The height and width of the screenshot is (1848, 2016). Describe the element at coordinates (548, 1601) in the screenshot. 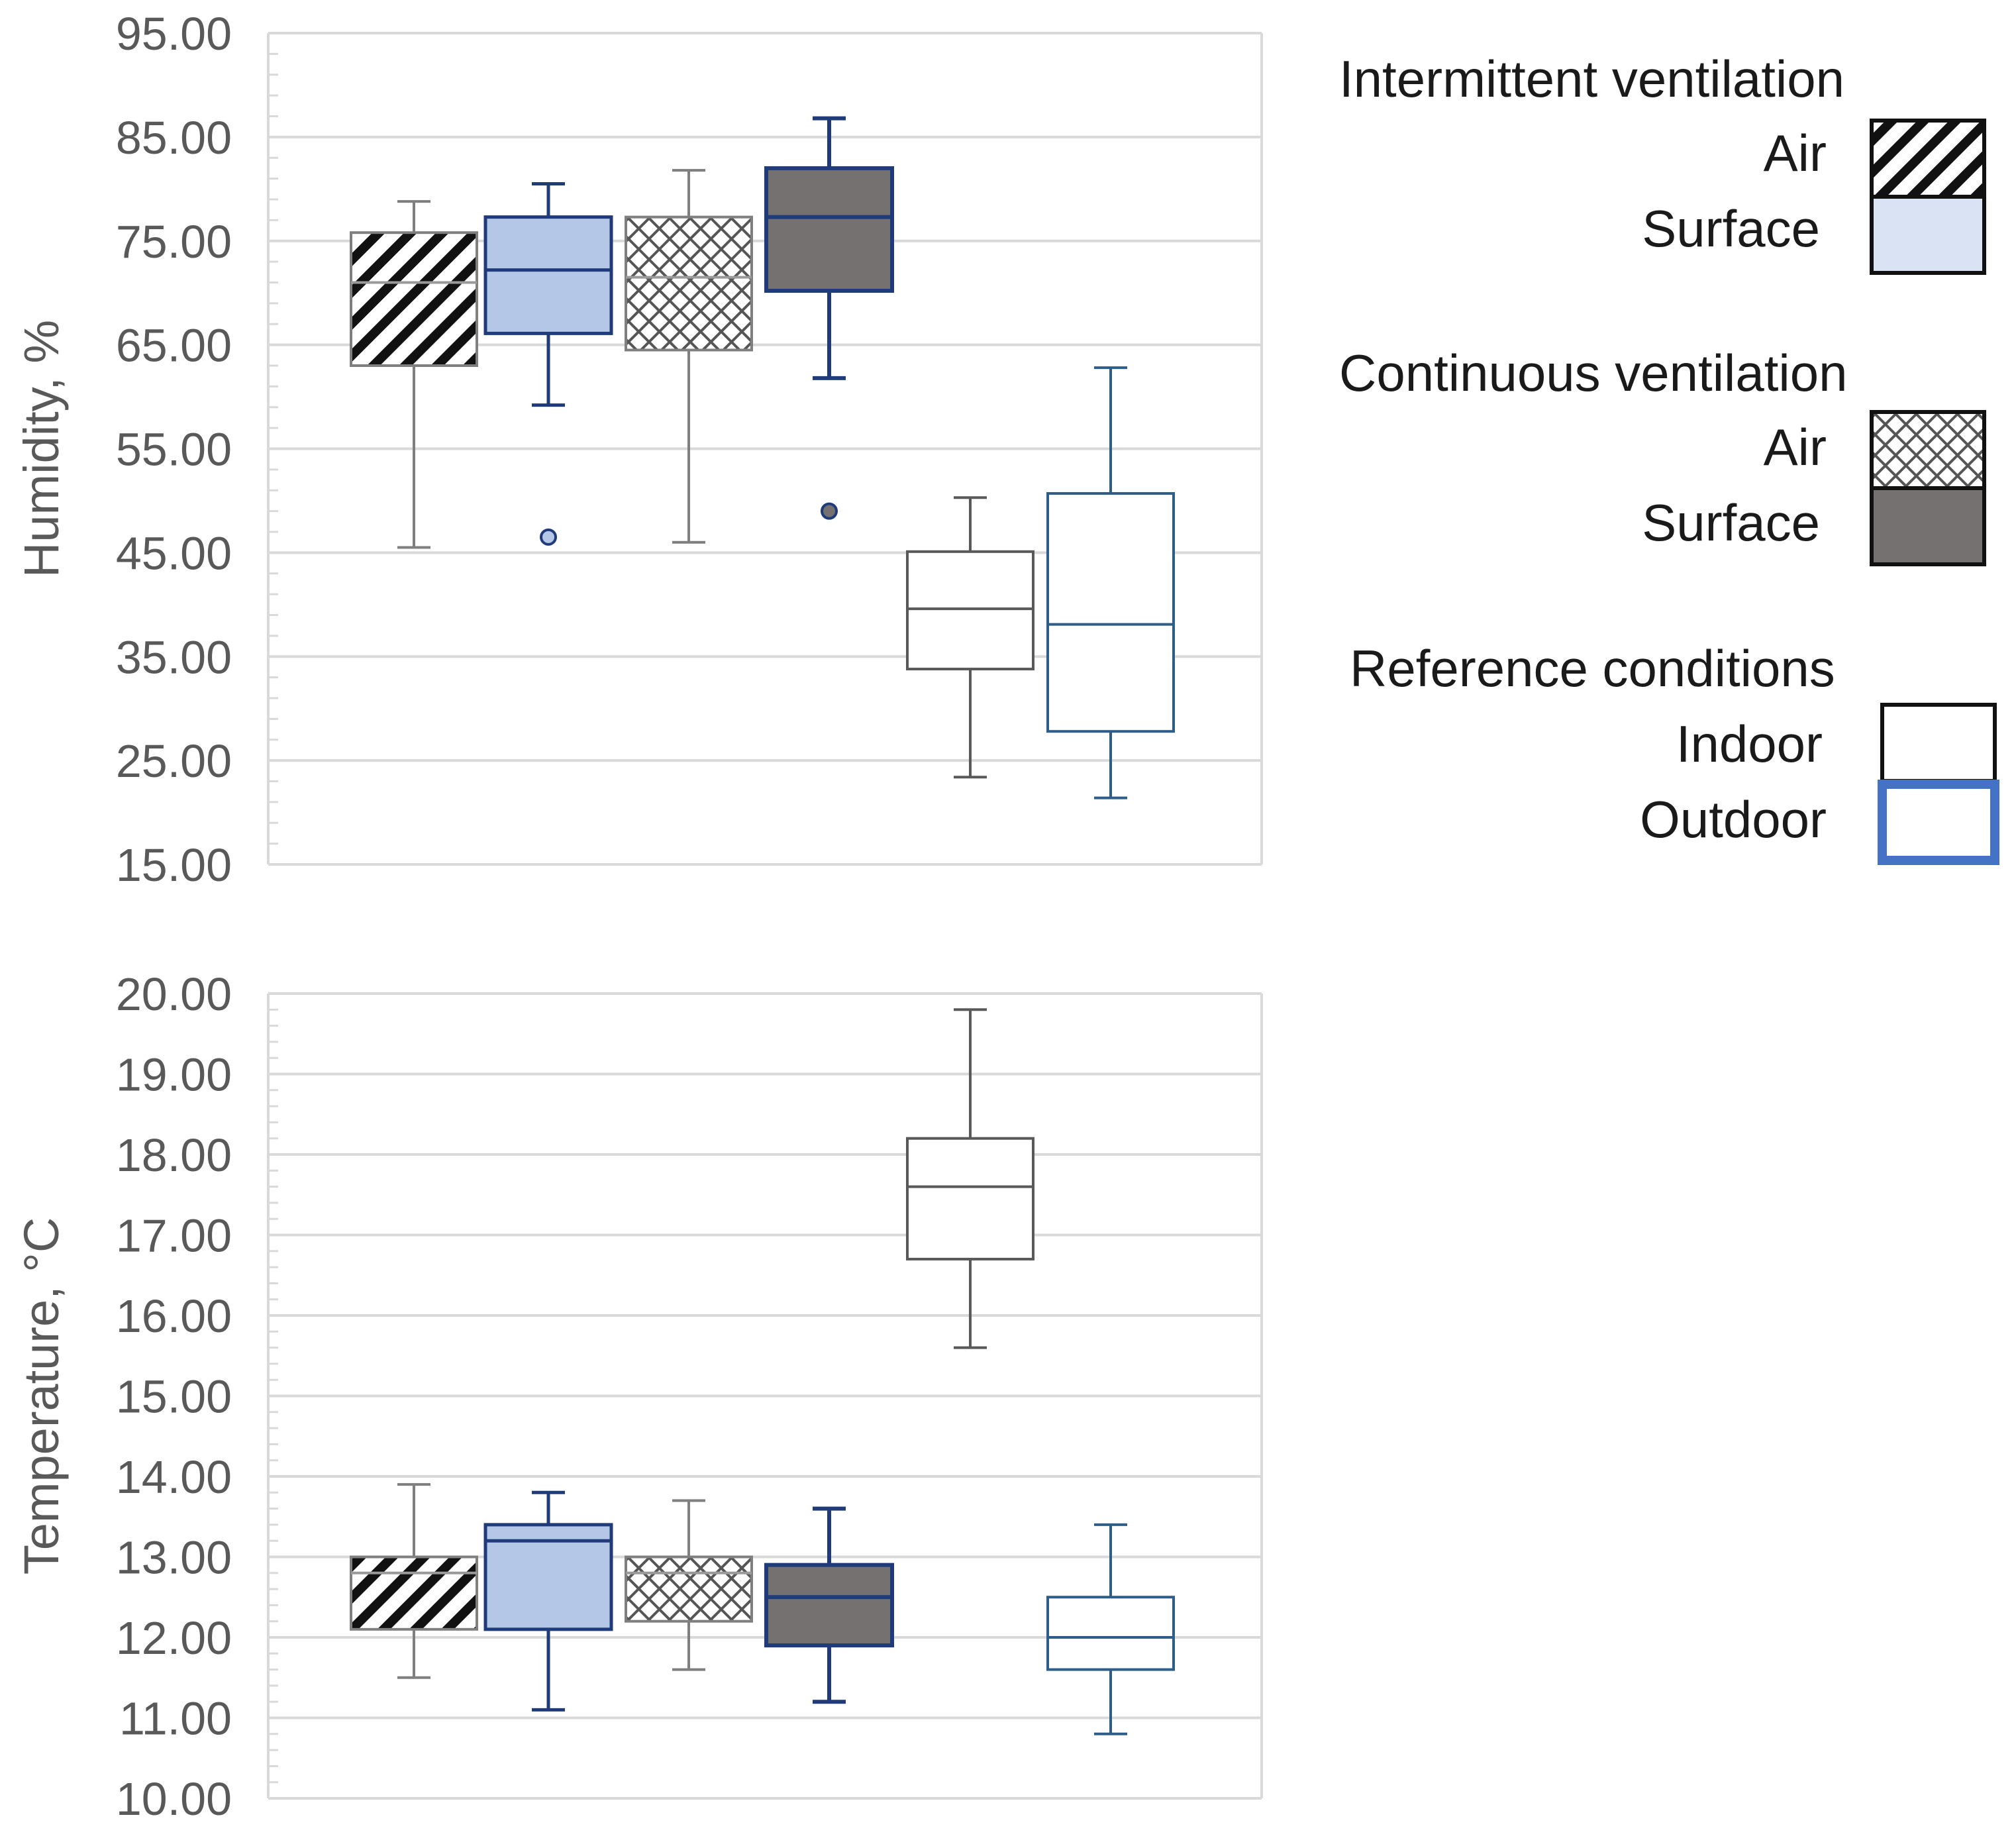

I see `temperature-box-int-surface` at that location.